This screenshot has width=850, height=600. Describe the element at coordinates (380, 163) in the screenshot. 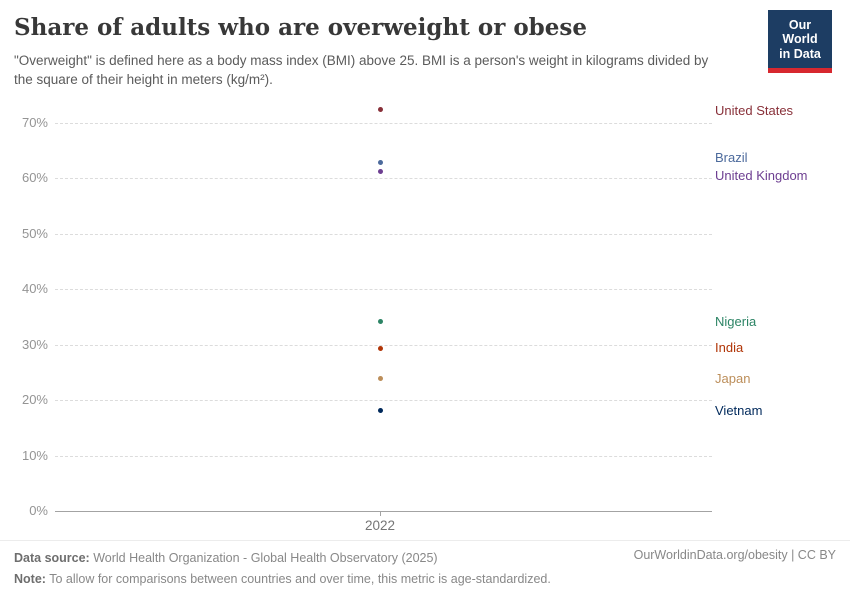

I see `data-point-brazil` at that location.